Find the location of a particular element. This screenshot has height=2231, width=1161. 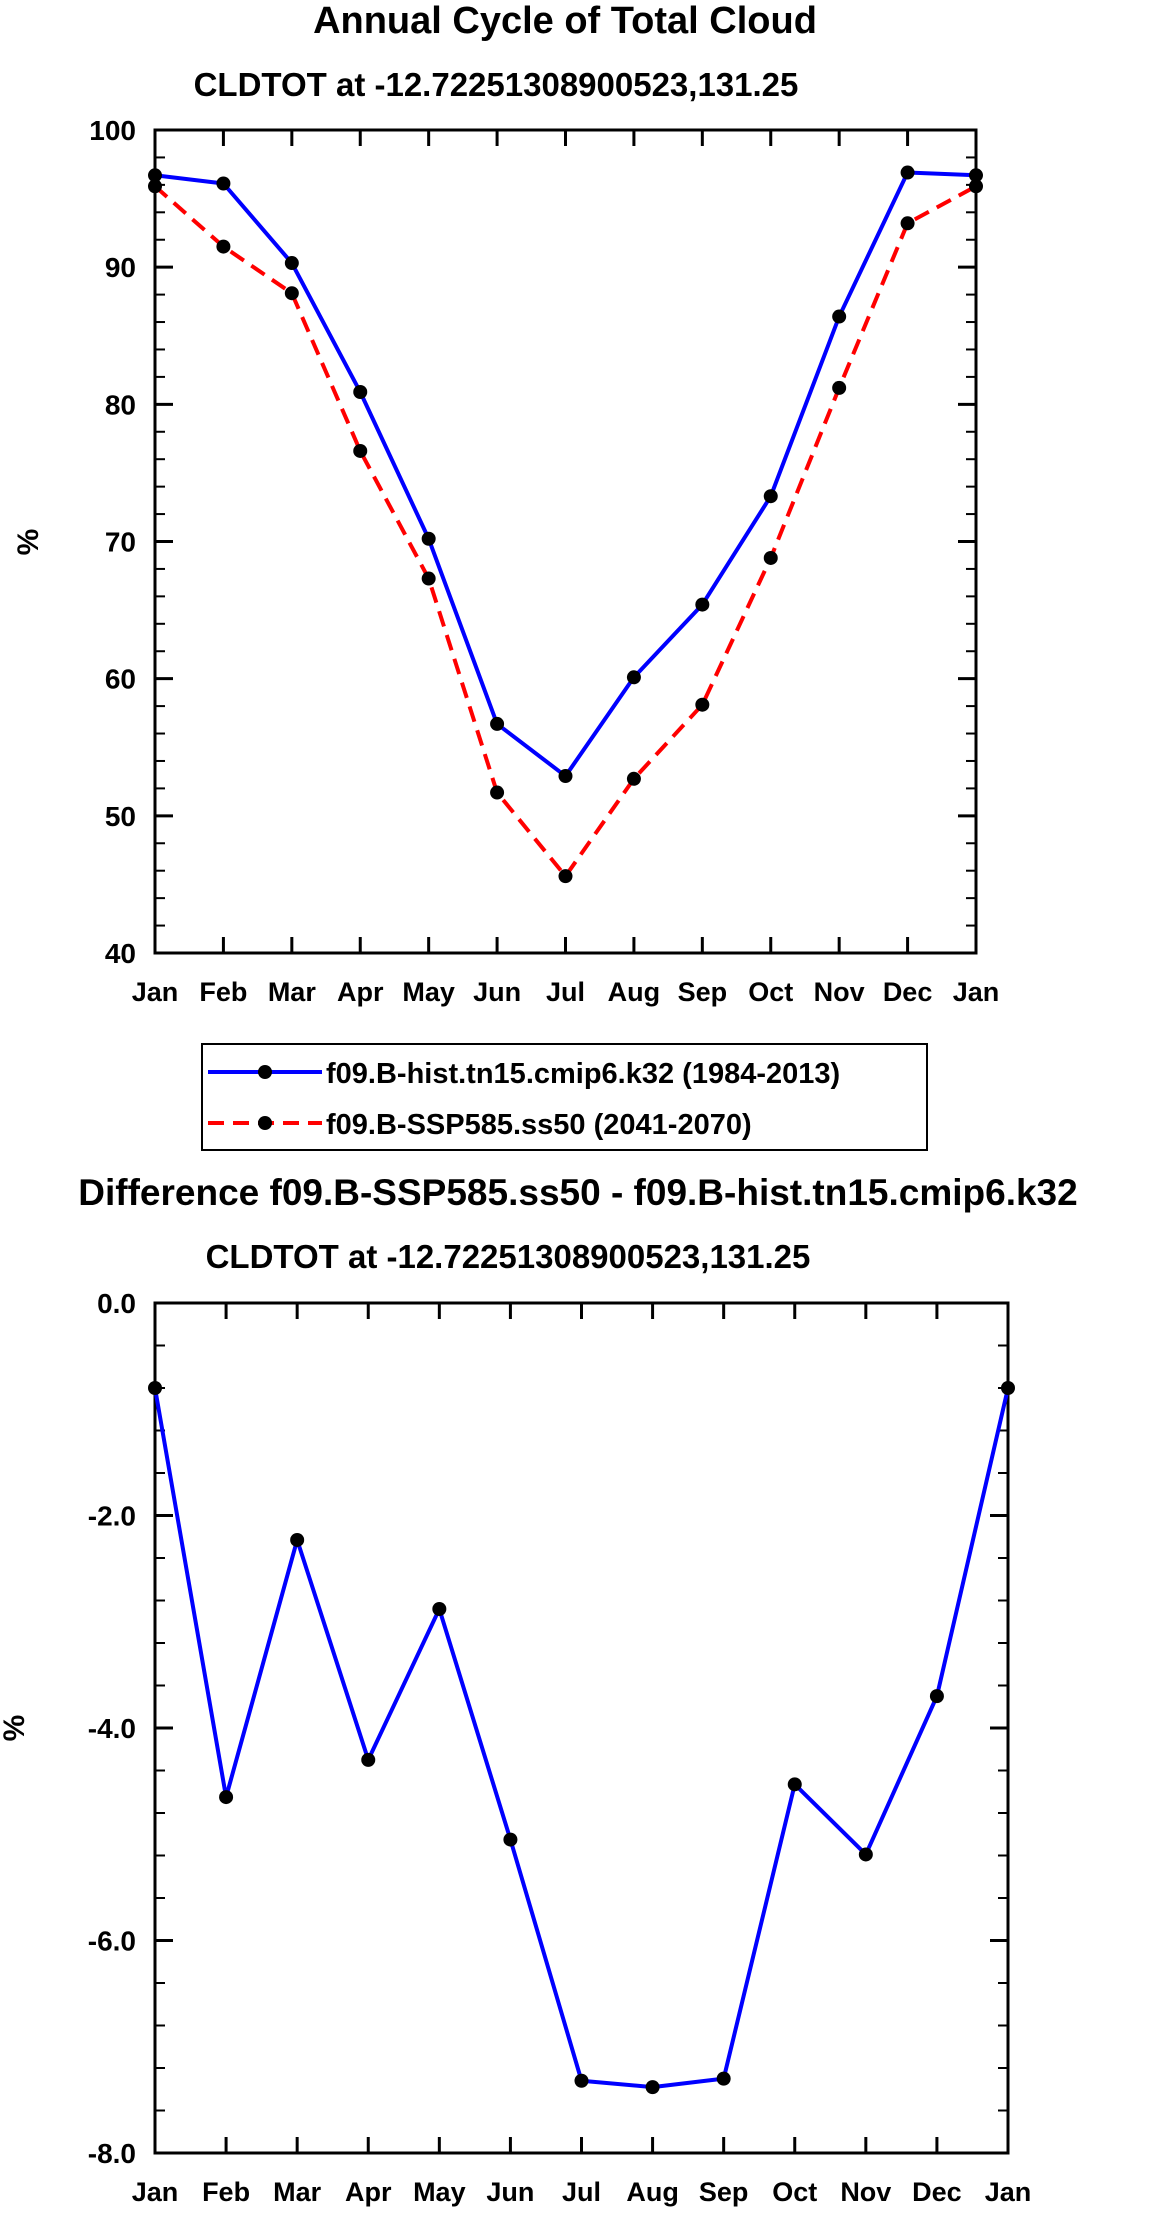

legend-box is located at coordinates (564, 1097).